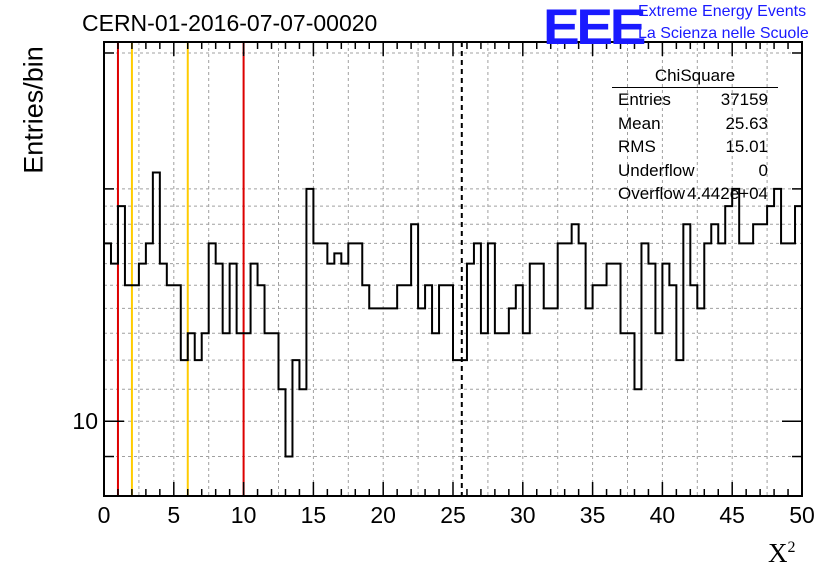 The height and width of the screenshot is (572, 836). I want to click on x-axis-label: X2, so click(782, 553).